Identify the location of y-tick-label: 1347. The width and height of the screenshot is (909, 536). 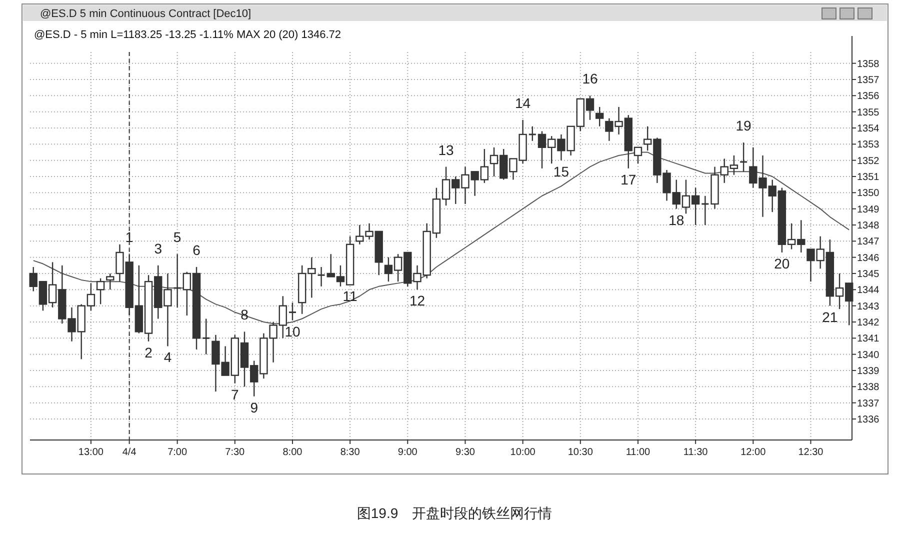
(868, 242).